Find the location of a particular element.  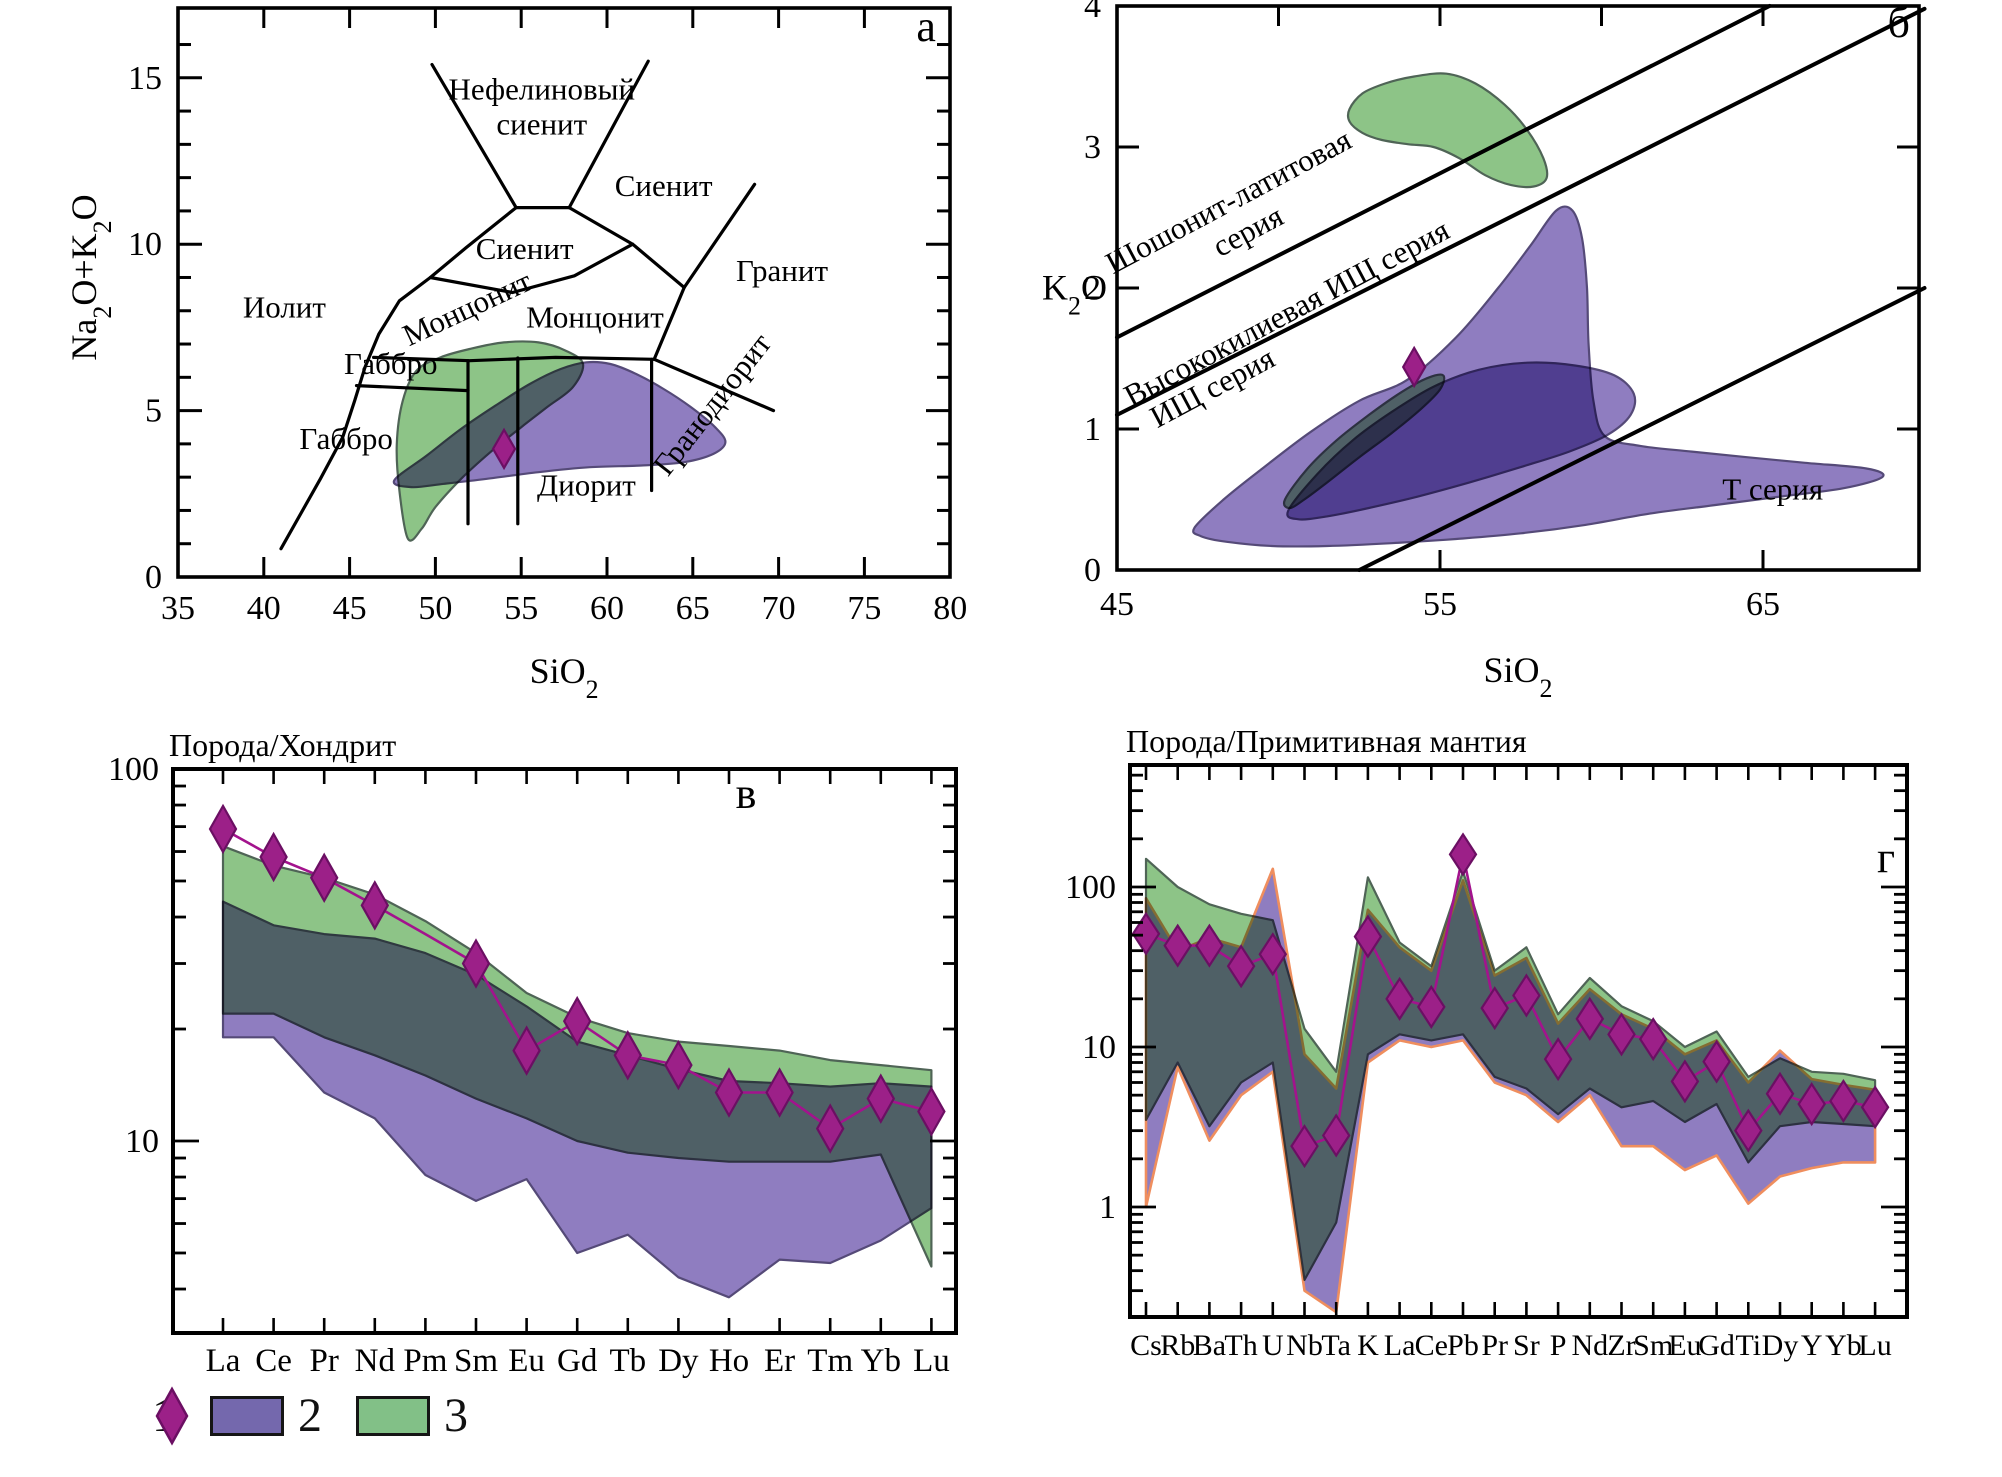

field-label: сиенит is located at coordinates (541, 123).